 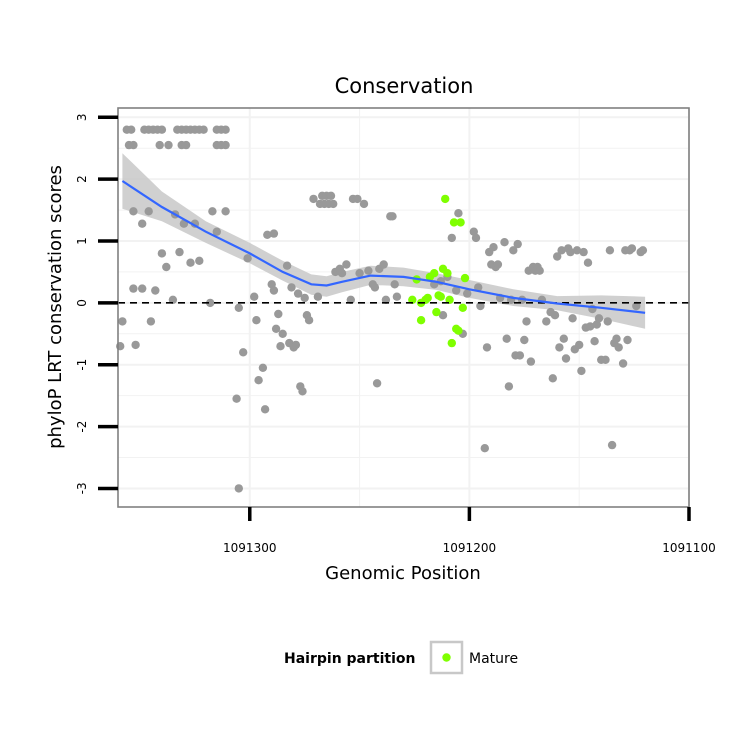 I want to click on y-tick-label: 0, so click(x=82, y=303).